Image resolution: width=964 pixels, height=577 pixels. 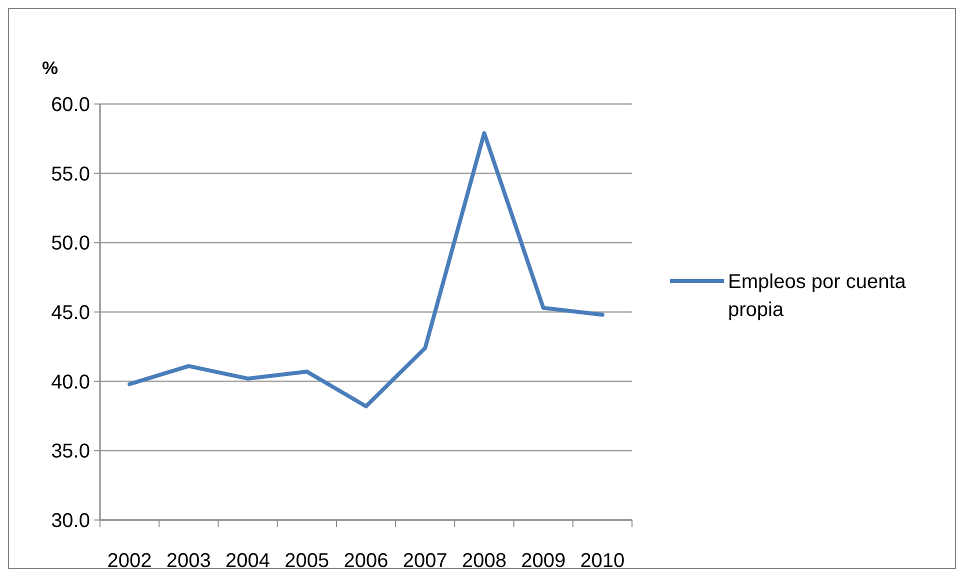 What do you see at coordinates (602, 561) in the screenshot?
I see `x-tick-label: 2010` at bounding box center [602, 561].